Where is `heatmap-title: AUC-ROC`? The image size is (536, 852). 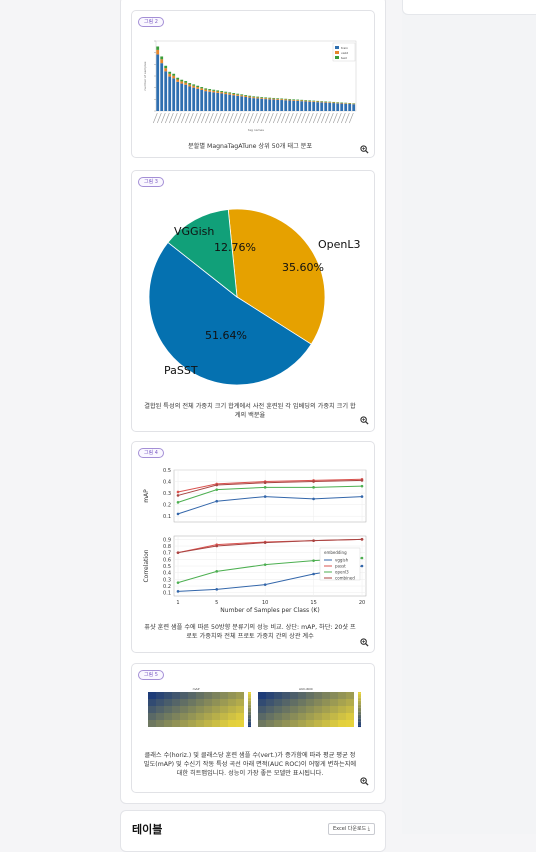
heatmap-title: AUC-ROC is located at coordinates (306, 689).